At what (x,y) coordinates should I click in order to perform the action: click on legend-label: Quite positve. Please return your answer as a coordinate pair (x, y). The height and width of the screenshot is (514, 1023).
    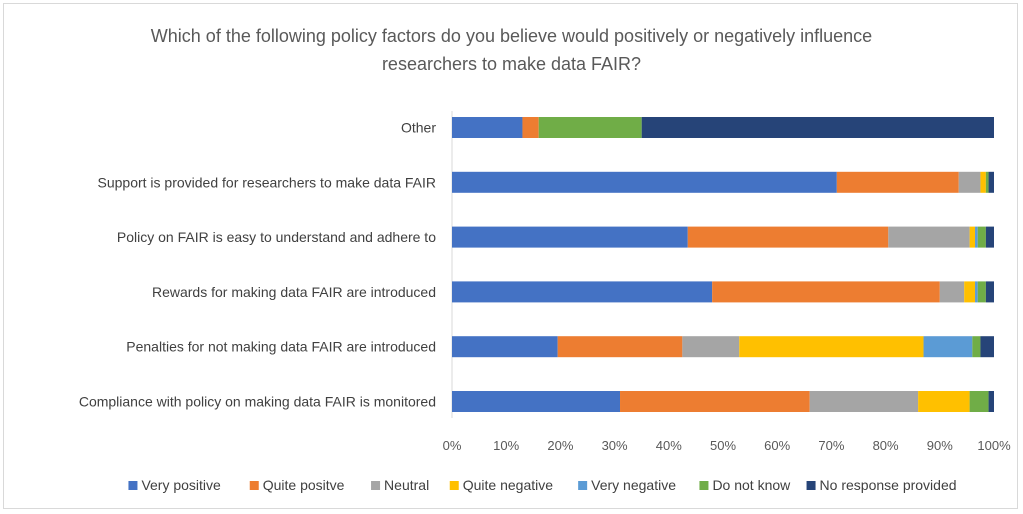
    Looking at the image, I should click on (304, 485).